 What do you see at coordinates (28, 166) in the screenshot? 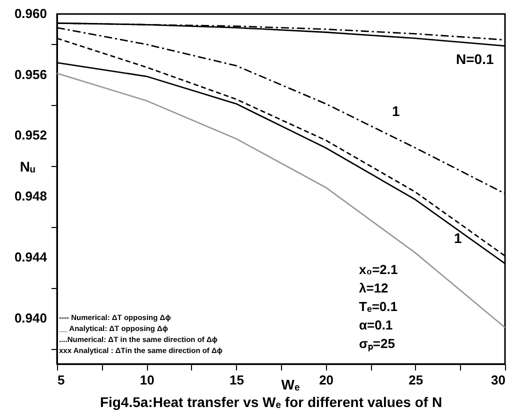
I see `y-axis-title: Nᵤ` at bounding box center [28, 166].